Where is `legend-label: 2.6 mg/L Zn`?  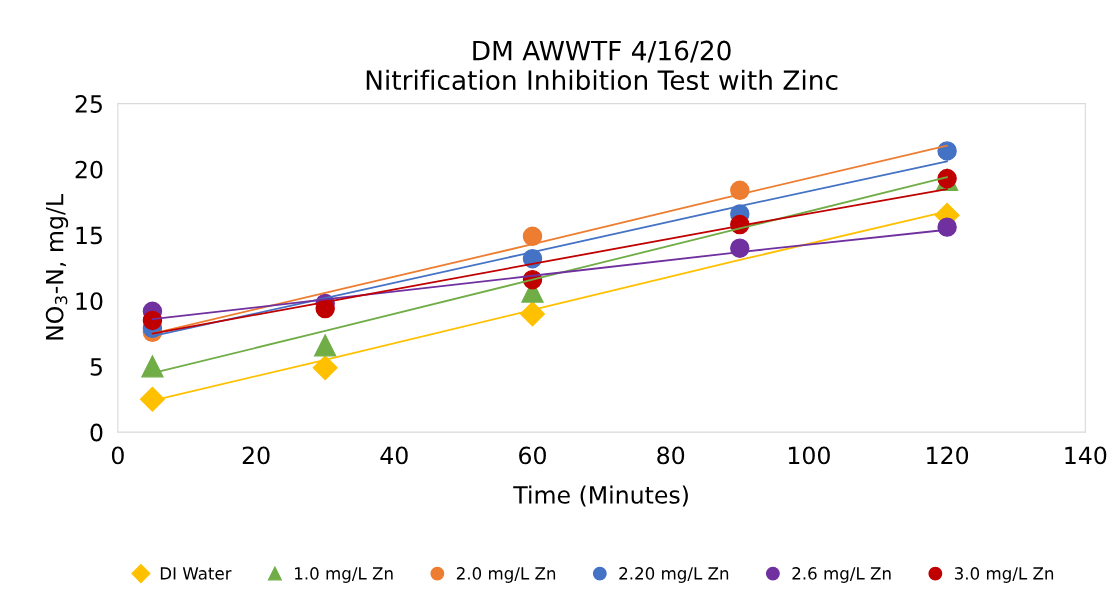 legend-label: 2.6 mg/L Zn is located at coordinates (841, 575).